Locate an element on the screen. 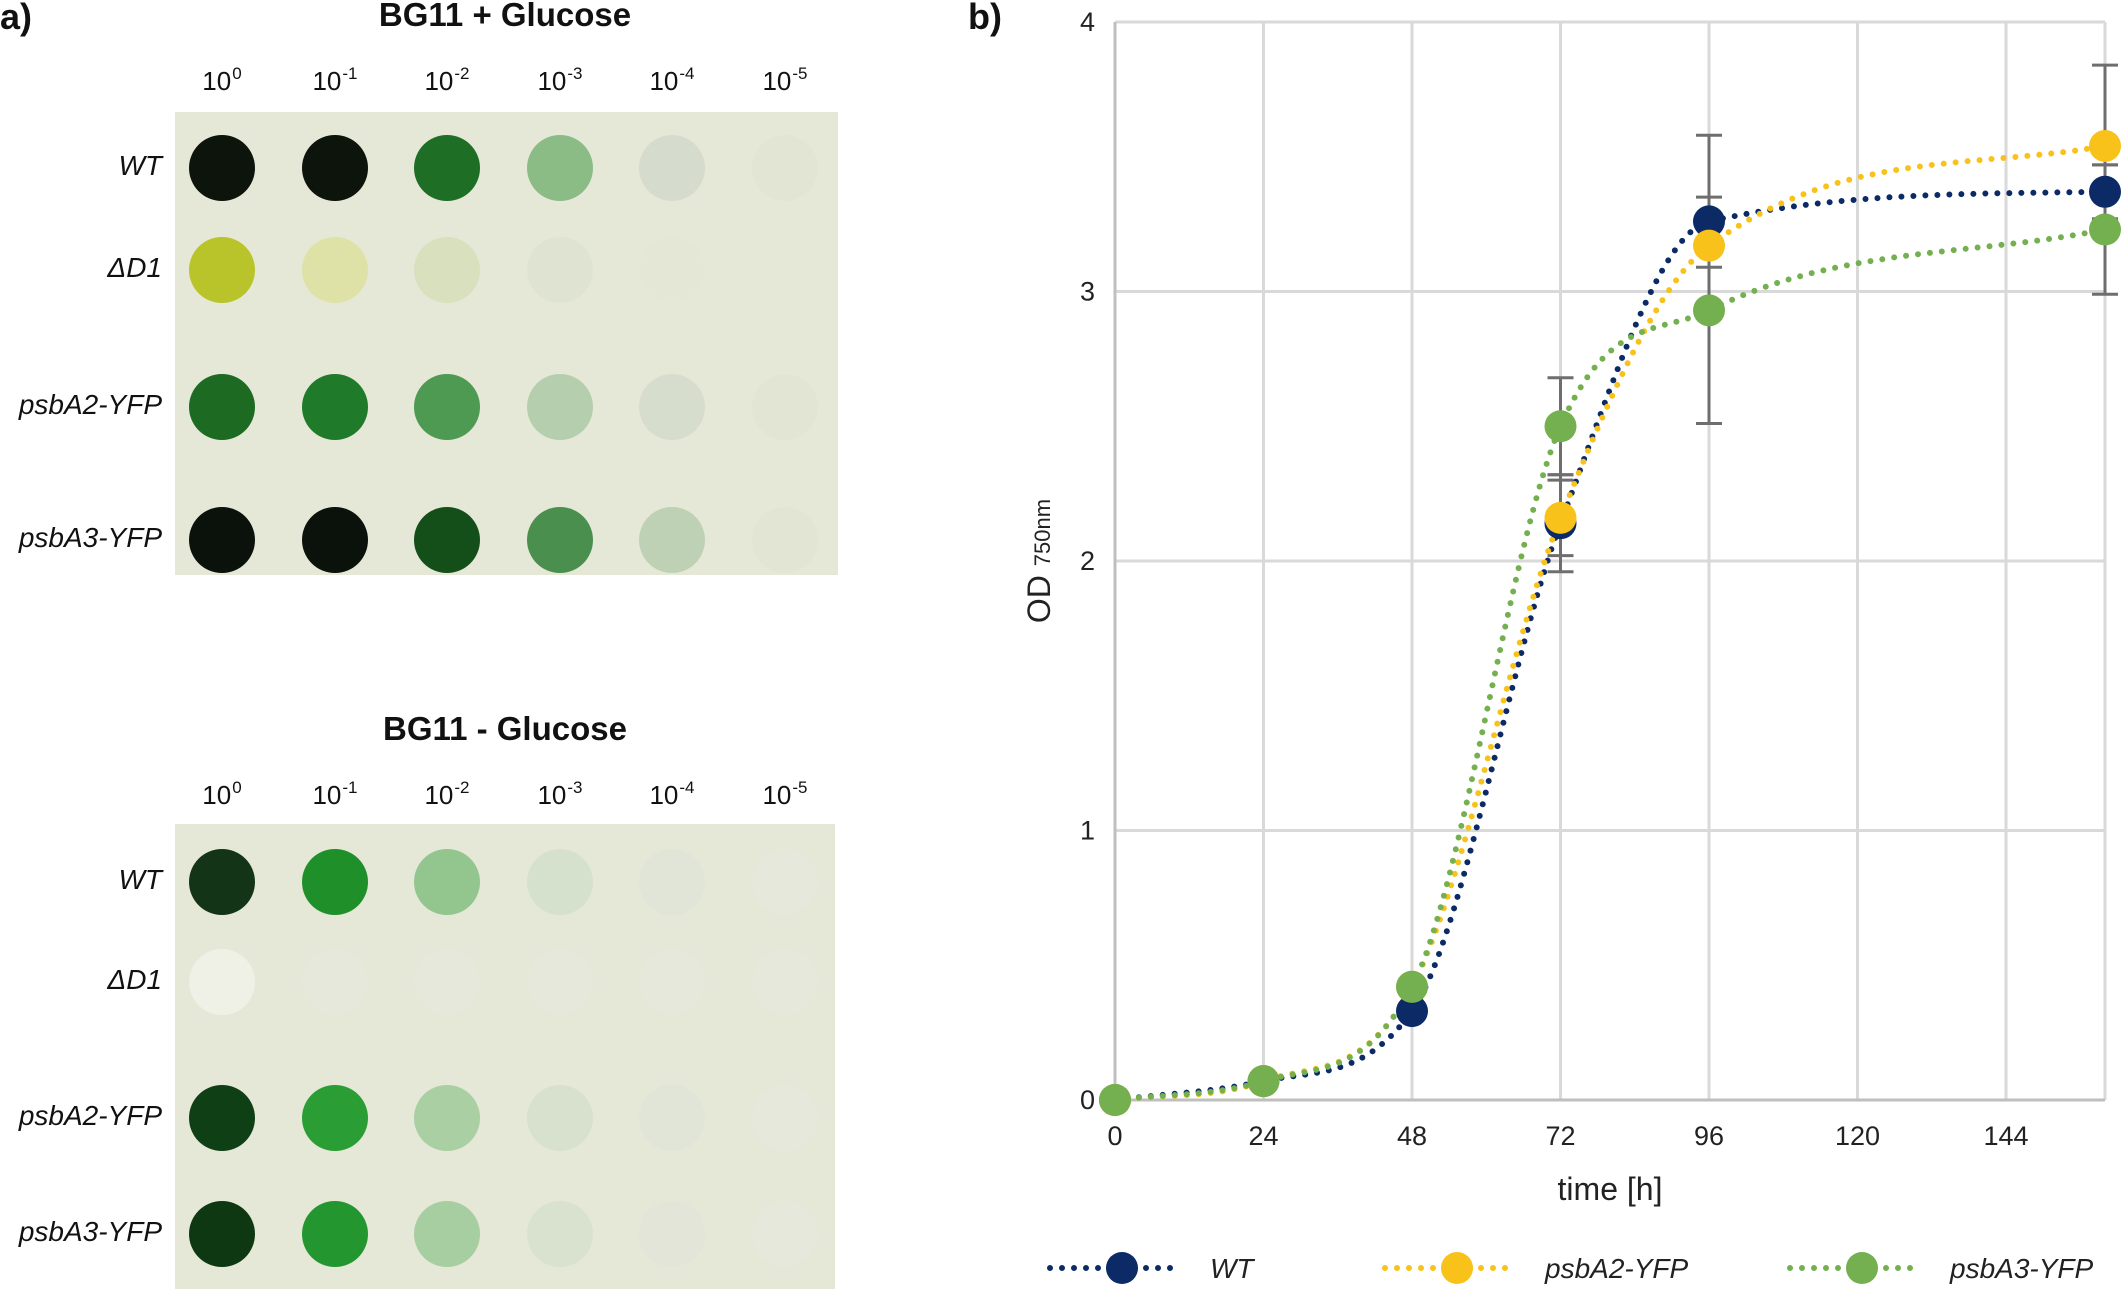  x-tick-label: 144 is located at coordinates (2005, 1136).